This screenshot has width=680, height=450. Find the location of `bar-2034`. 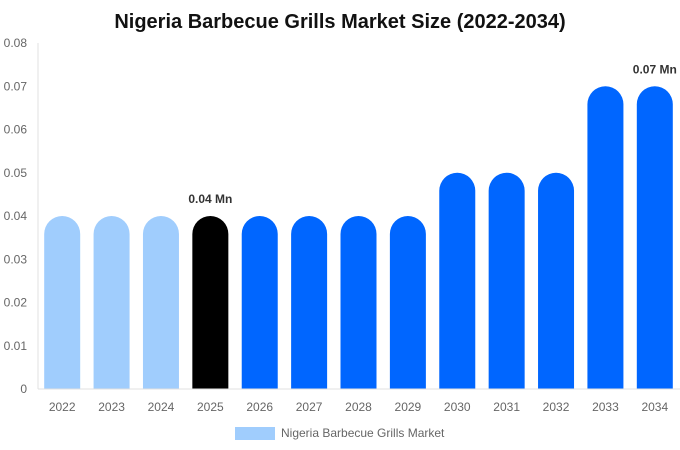

bar-2034 is located at coordinates (654, 237).